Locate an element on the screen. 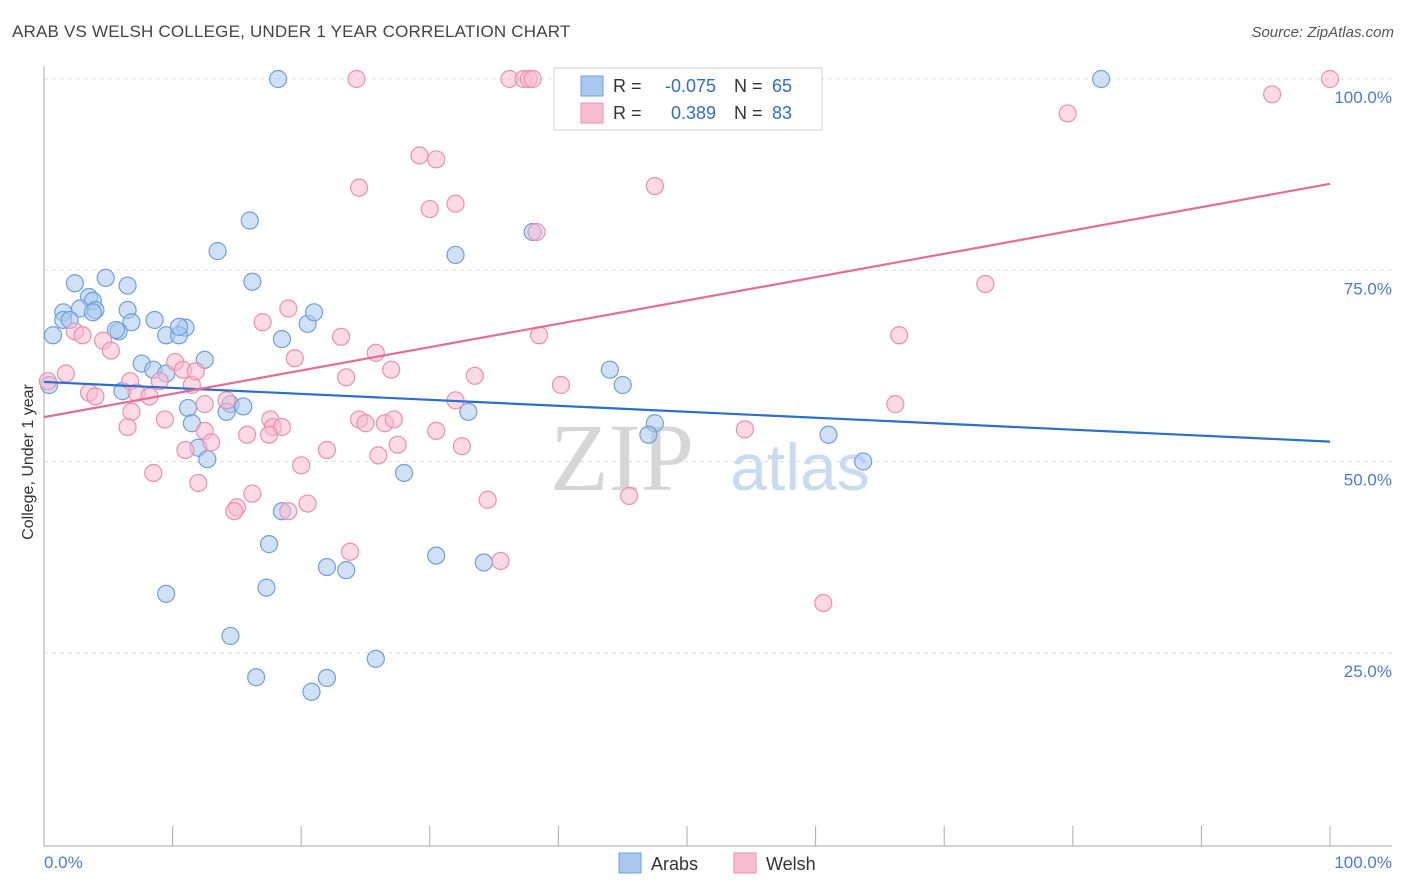  x-tick-label-max: 100.0% is located at coordinates (1363, 862).